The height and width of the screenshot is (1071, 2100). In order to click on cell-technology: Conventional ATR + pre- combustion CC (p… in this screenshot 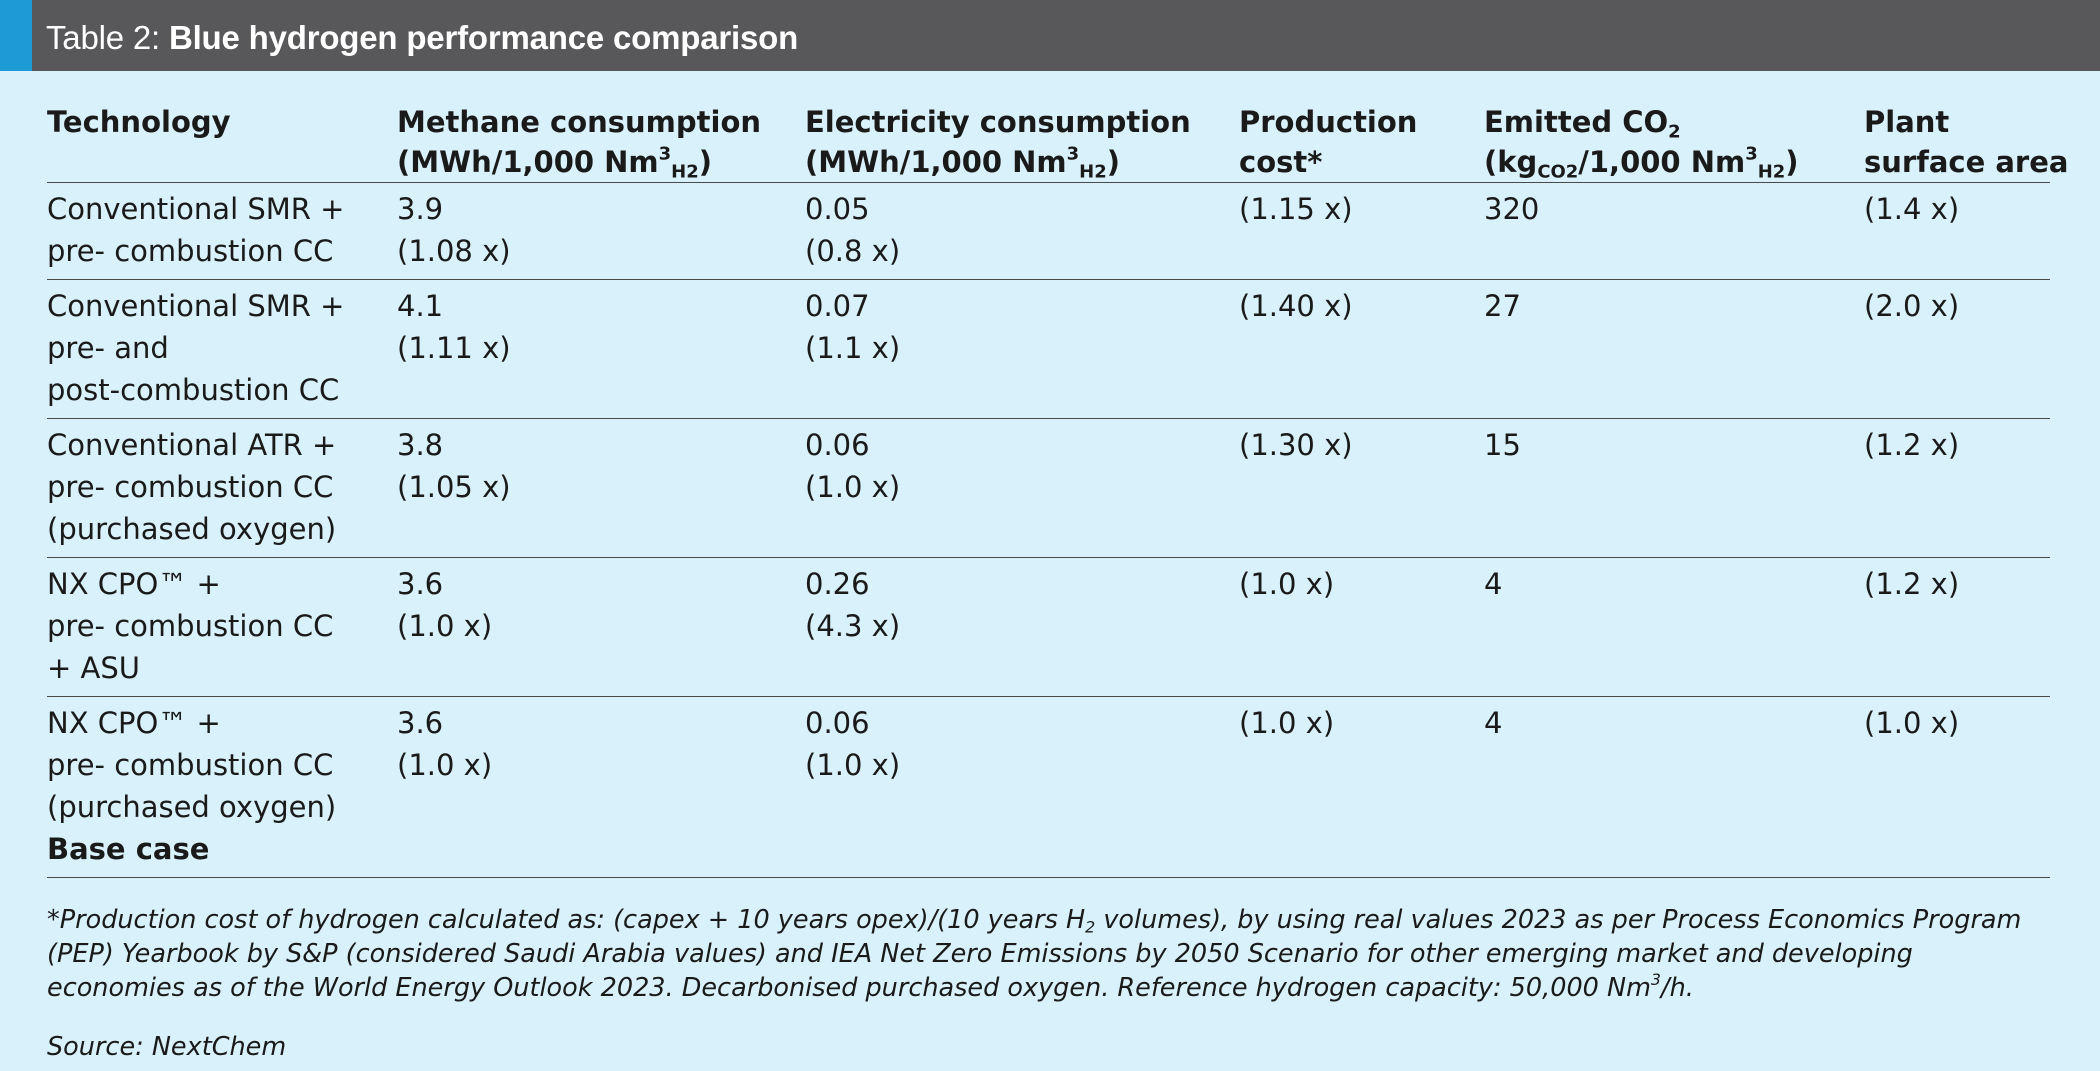, I will do `click(222, 488)`.